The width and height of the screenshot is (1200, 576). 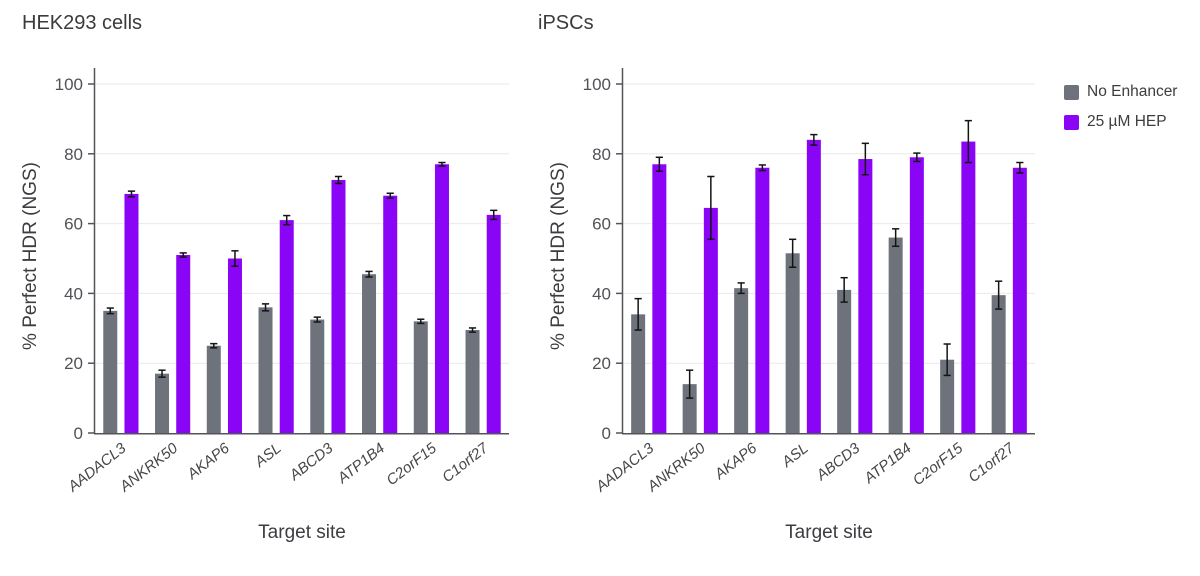 I want to click on bar-ANKRK50-hep, so click(x=710, y=320).